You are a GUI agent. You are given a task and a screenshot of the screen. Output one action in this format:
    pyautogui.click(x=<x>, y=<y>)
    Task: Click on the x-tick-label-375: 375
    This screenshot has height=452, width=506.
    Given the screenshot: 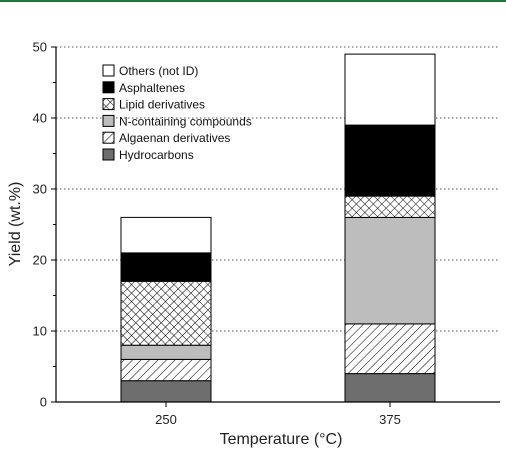 What is the action you would take?
    pyautogui.click(x=390, y=419)
    